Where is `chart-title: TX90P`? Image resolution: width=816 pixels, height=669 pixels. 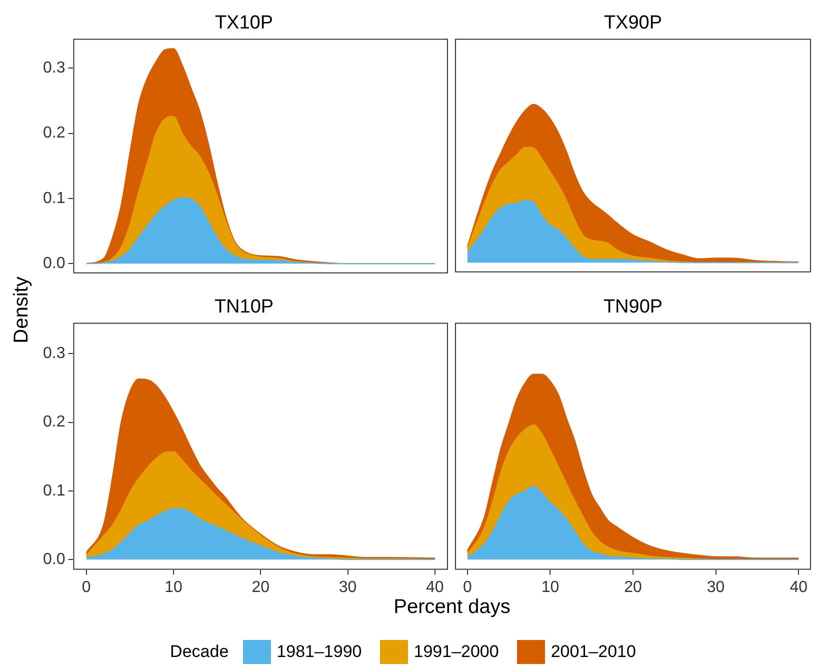 chart-title: TX90P is located at coordinates (633, 23).